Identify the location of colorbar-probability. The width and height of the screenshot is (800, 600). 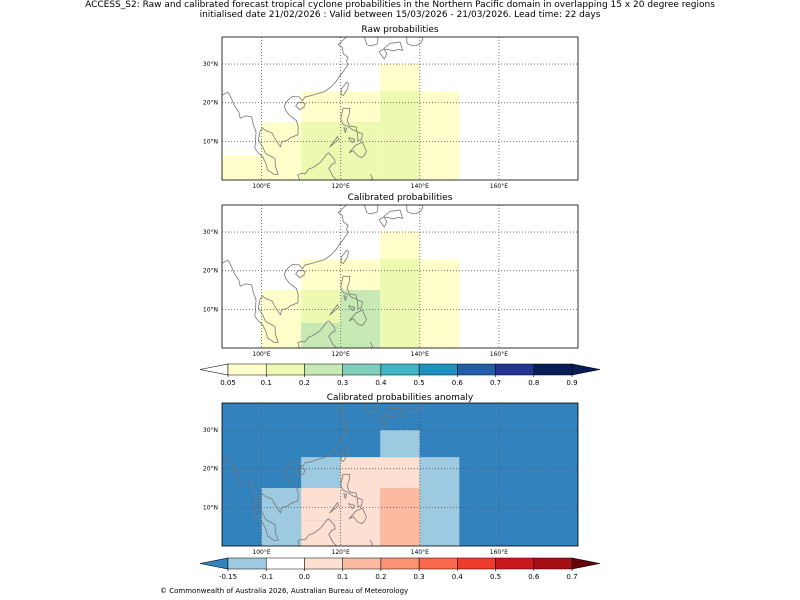
(400, 370).